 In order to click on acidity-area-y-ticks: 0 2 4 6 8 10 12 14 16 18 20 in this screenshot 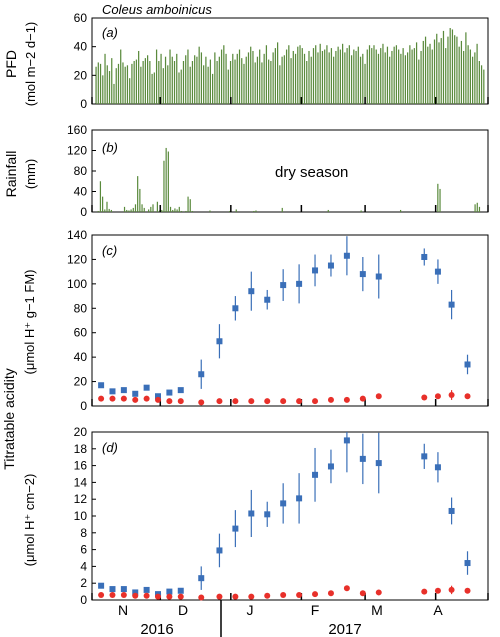, I will do `click(85, 516)`.